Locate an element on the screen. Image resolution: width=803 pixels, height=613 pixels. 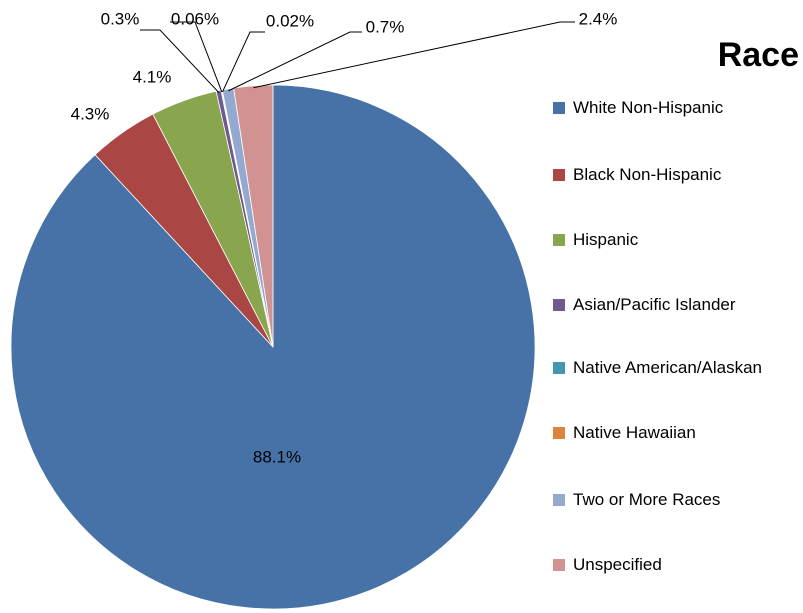
legend-label: Unspecified is located at coordinates (617, 564).